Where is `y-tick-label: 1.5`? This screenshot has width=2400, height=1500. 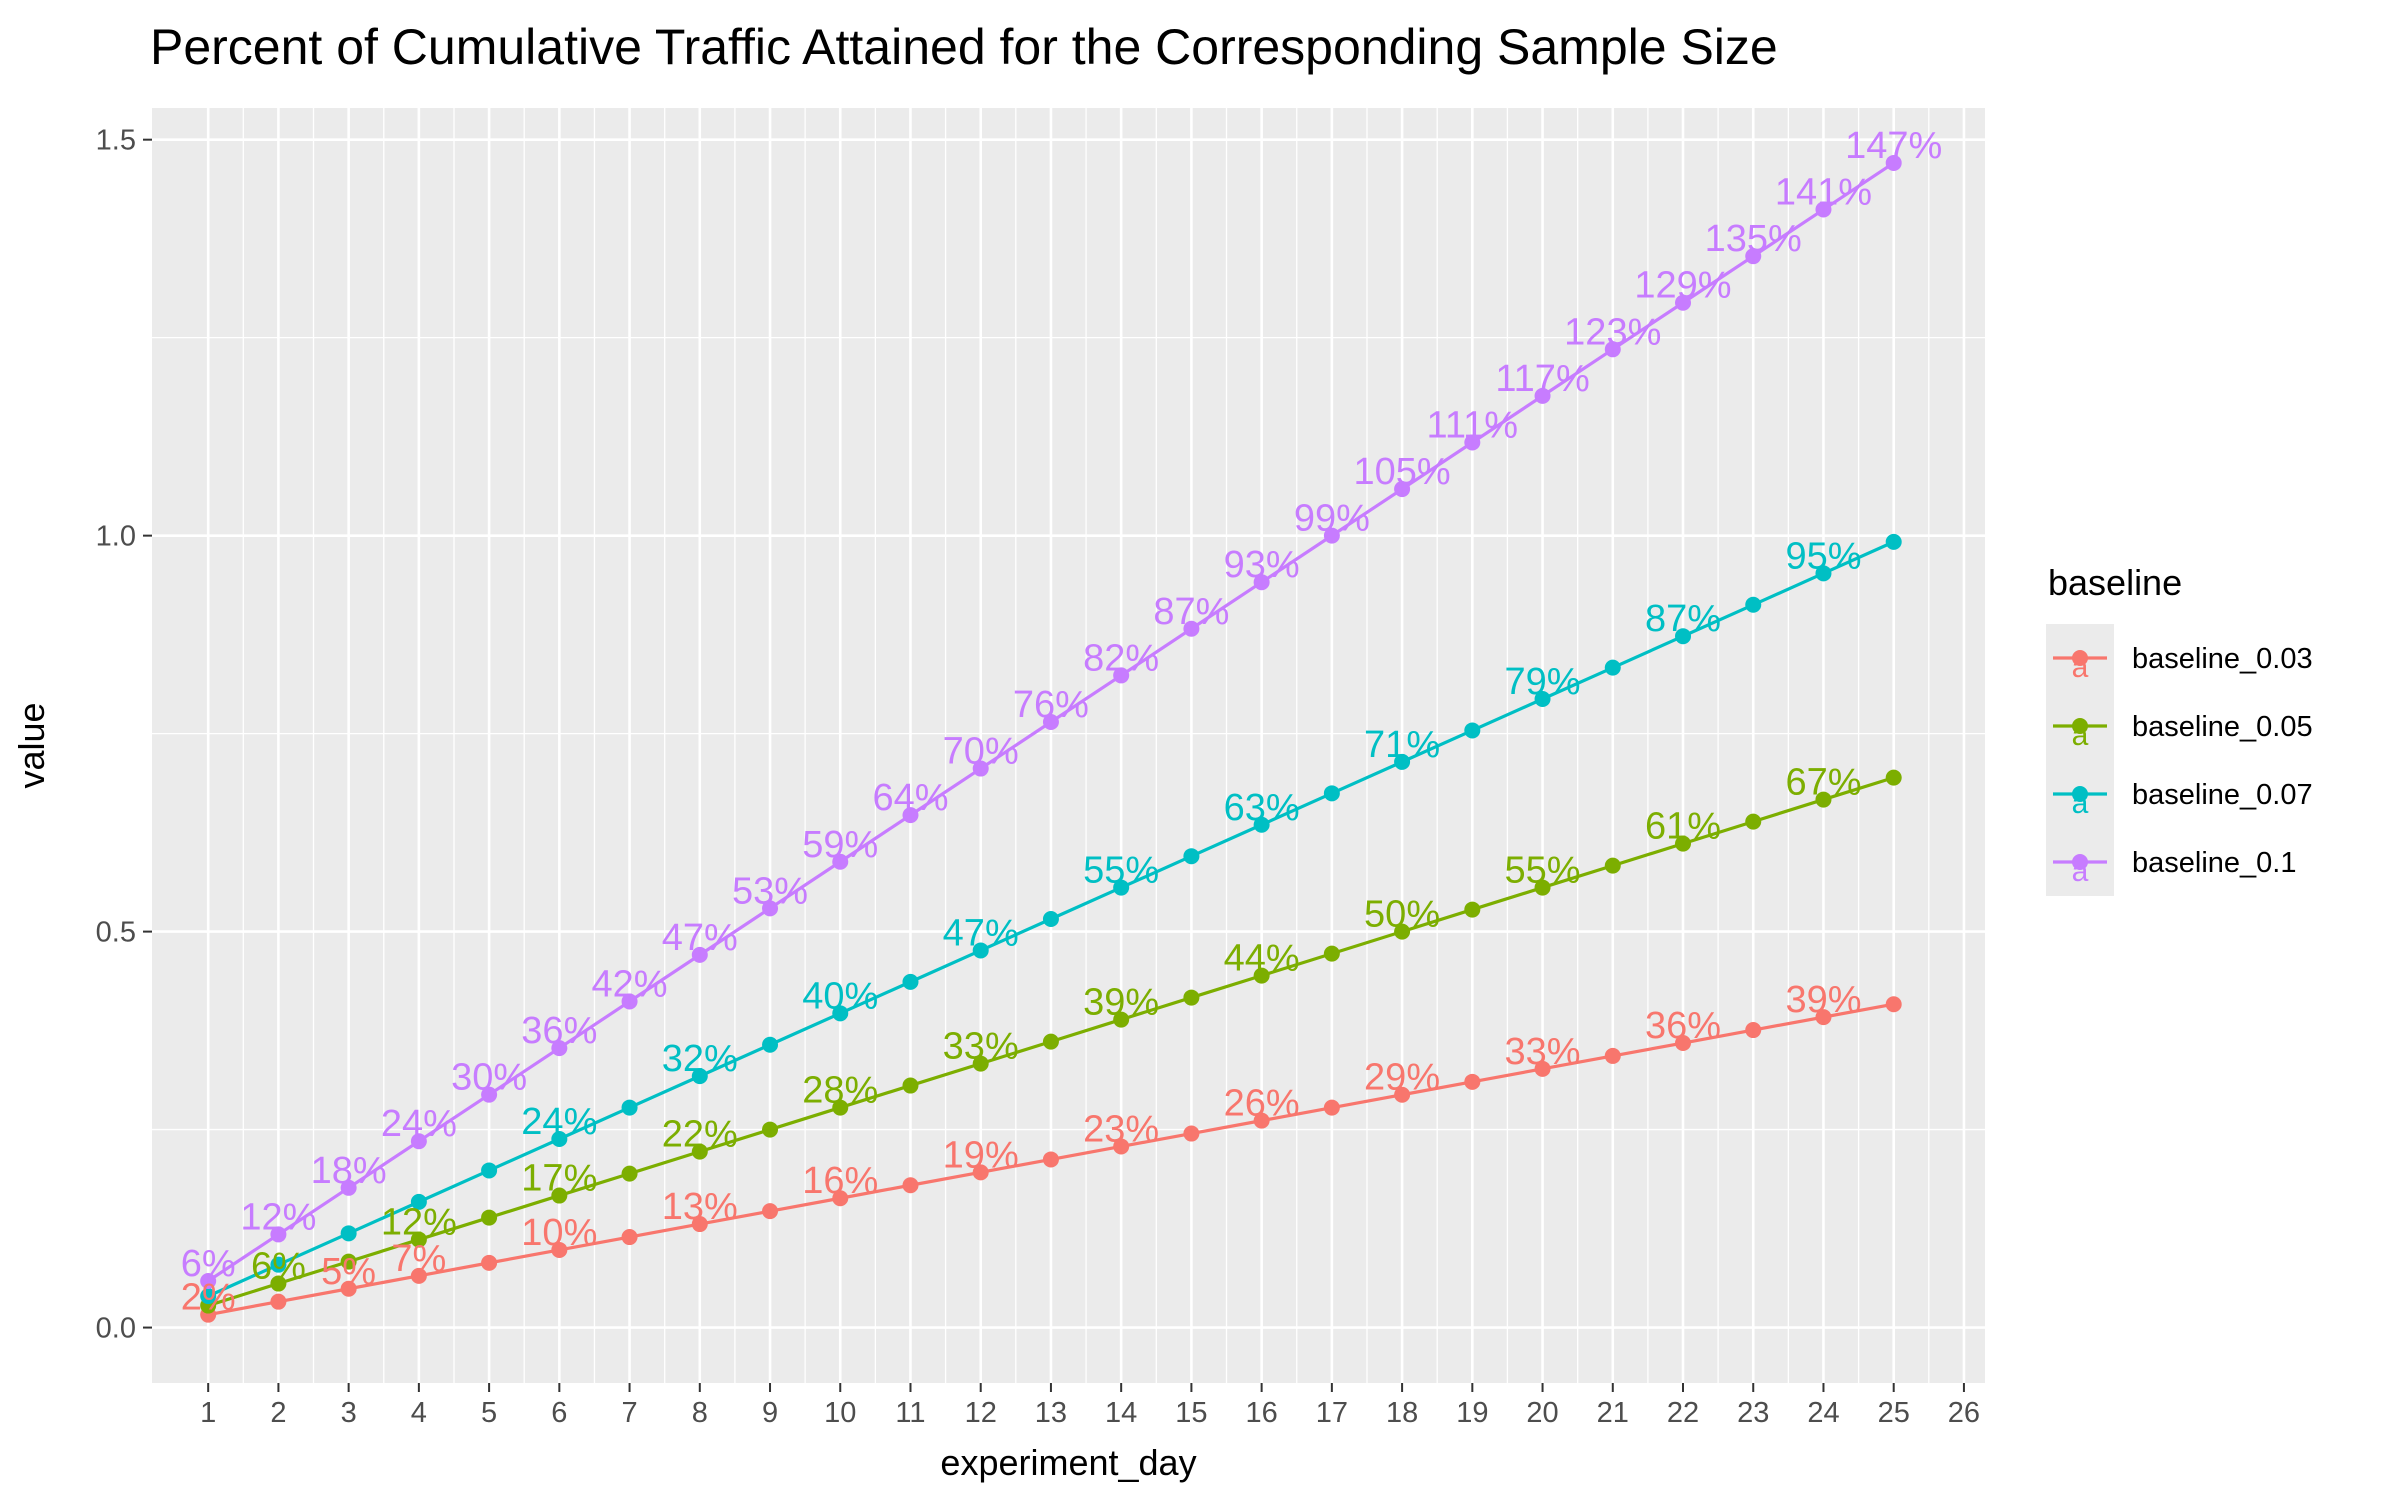 y-tick-label: 1.5 is located at coordinates (116, 141).